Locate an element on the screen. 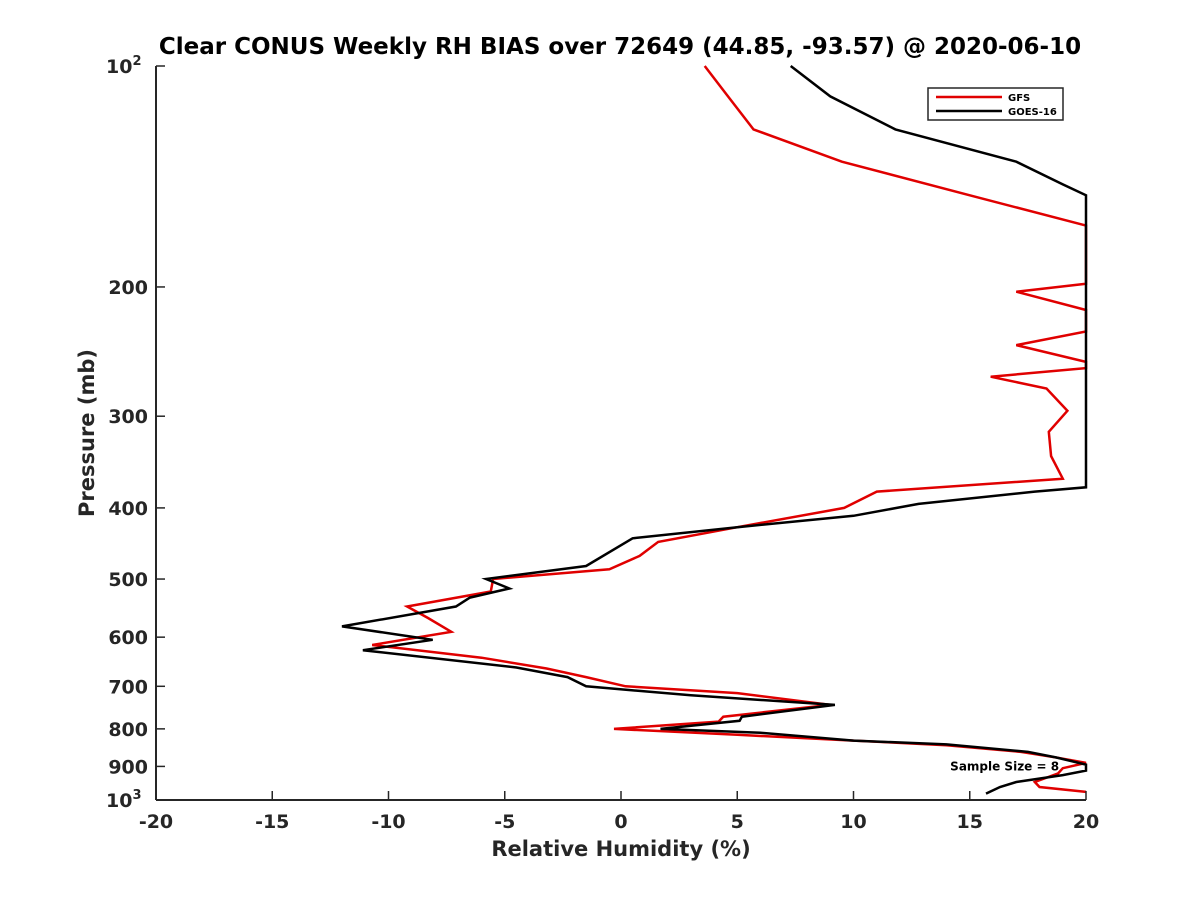 This screenshot has width=1200, height=900. y-axis-label: Pressure (mb) is located at coordinates (87, 433).